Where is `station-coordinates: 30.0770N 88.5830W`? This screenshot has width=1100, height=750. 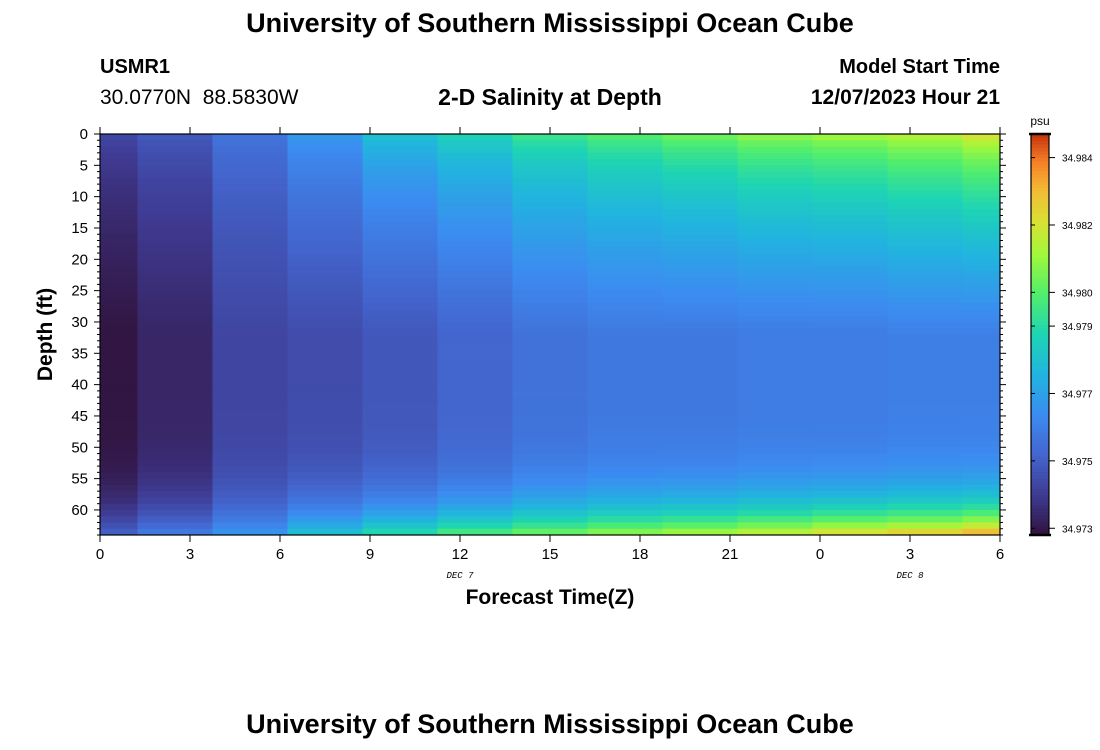
station-coordinates: 30.0770N 88.5830W is located at coordinates (199, 97).